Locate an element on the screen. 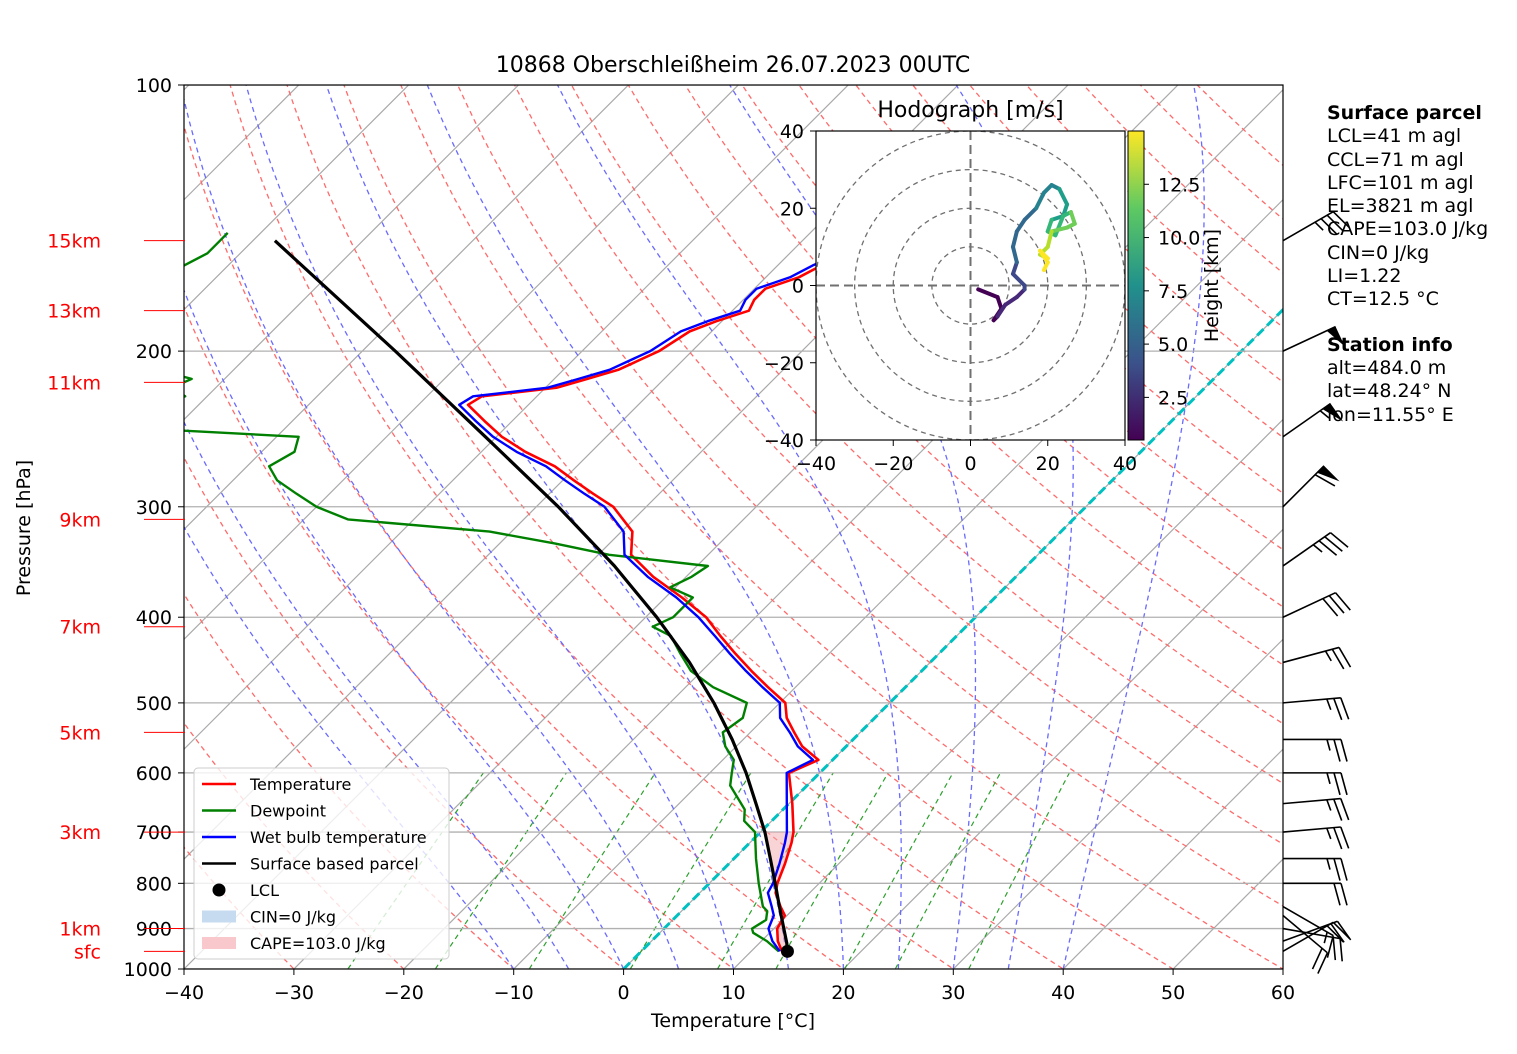 Image resolution: width=1517 pixels, height=1054 pixels. x-tick-label: 0 is located at coordinates (624, 993).